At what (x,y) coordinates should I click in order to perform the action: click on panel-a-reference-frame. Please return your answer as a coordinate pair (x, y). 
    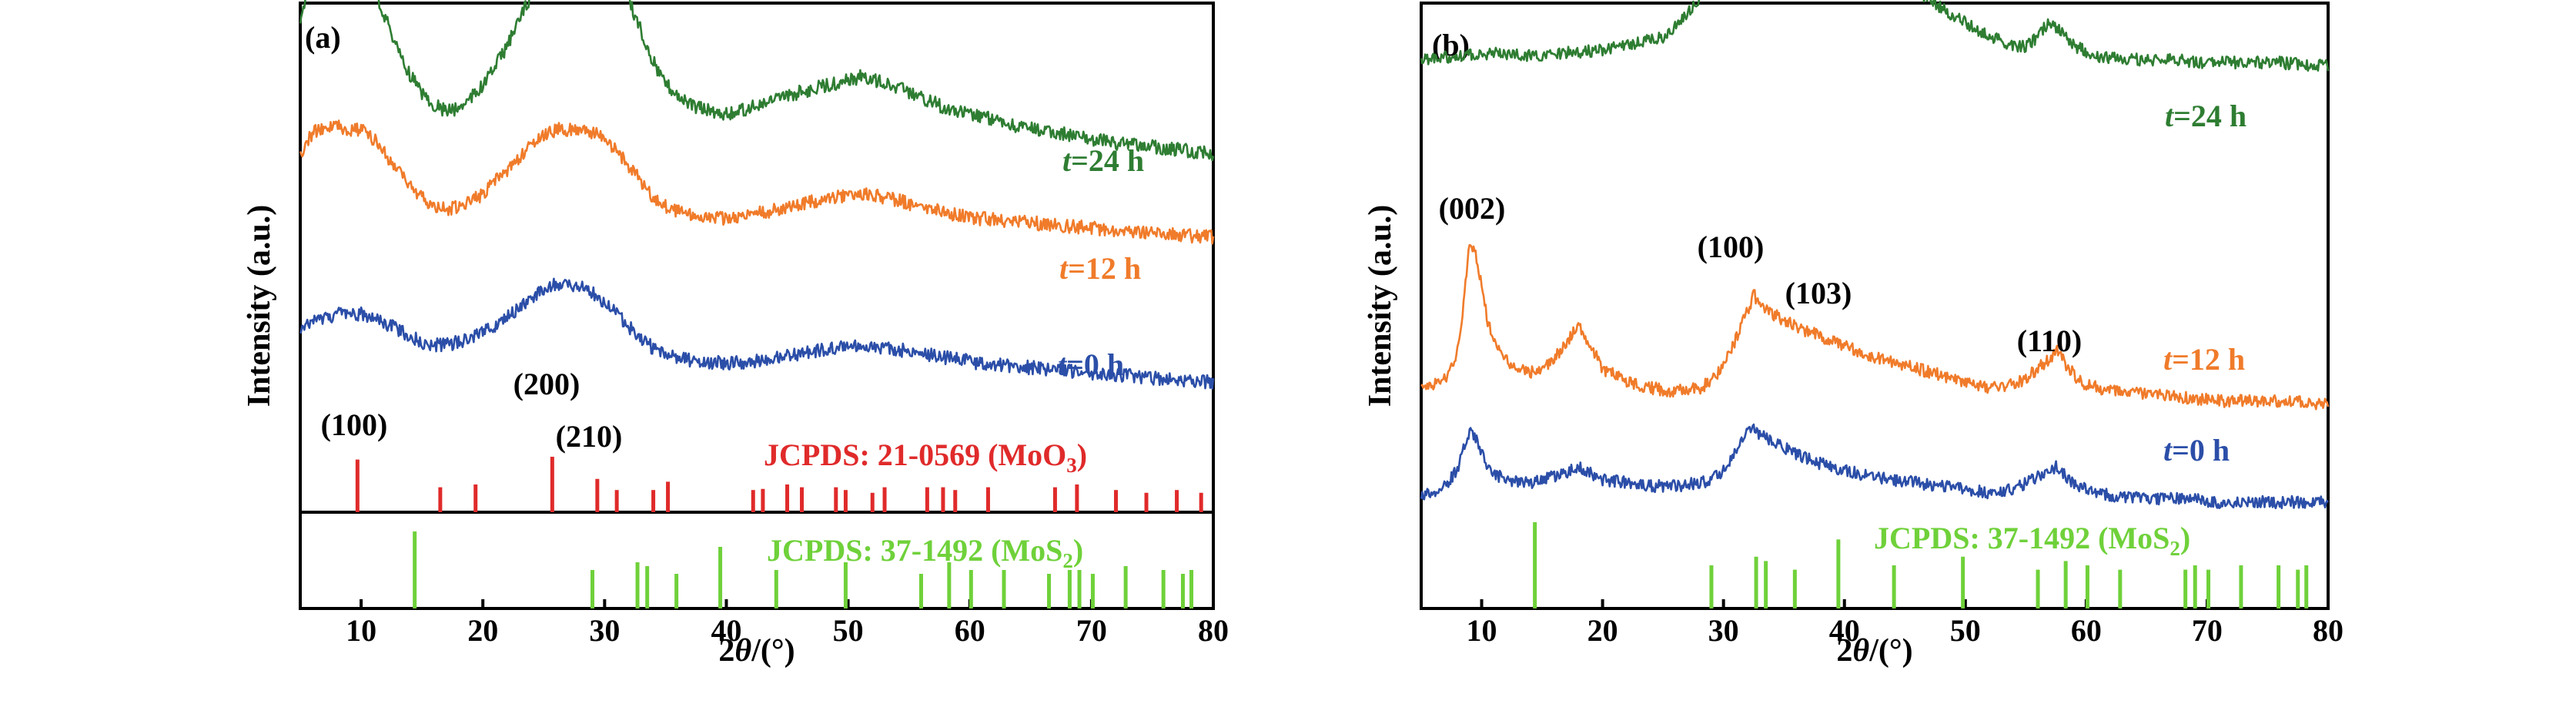
    Looking at the image, I should click on (757, 560).